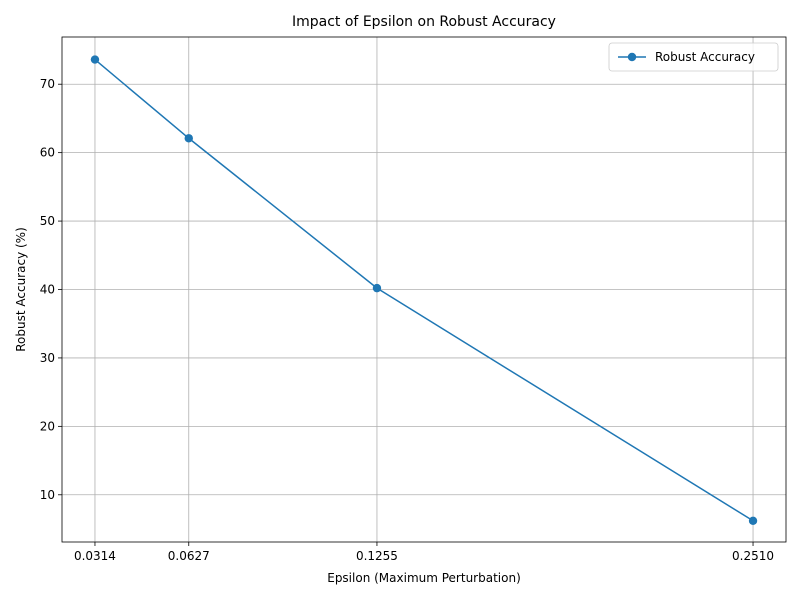 Image resolution: width=800 pixels, height=604 pixels. I want to click on x-tick-label: 0.1255, so click(377, 556).